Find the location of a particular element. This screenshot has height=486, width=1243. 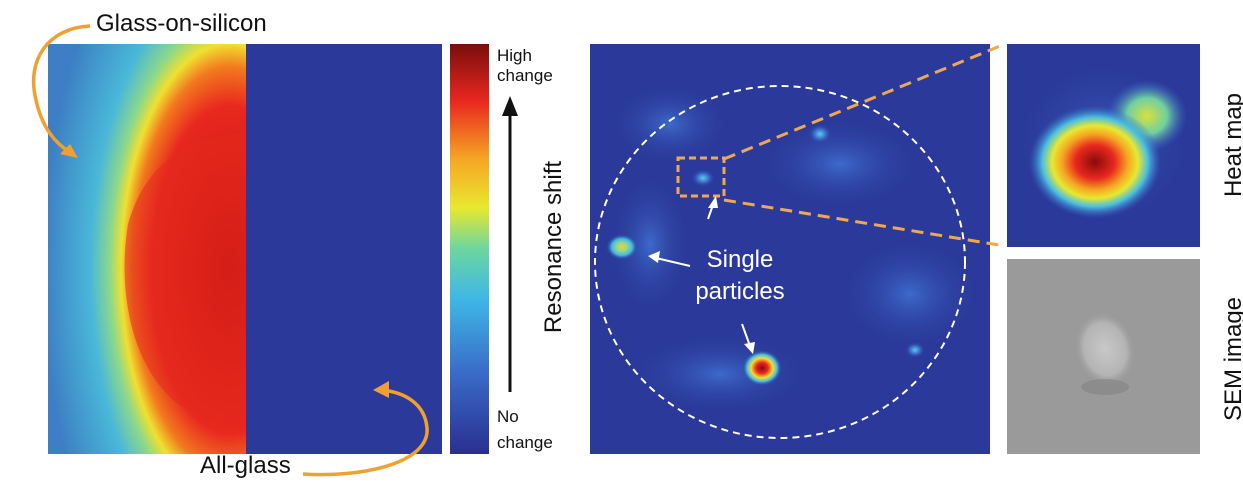

glass-on-silicon-heatmap-graphic is located at coordinates (147, 249).